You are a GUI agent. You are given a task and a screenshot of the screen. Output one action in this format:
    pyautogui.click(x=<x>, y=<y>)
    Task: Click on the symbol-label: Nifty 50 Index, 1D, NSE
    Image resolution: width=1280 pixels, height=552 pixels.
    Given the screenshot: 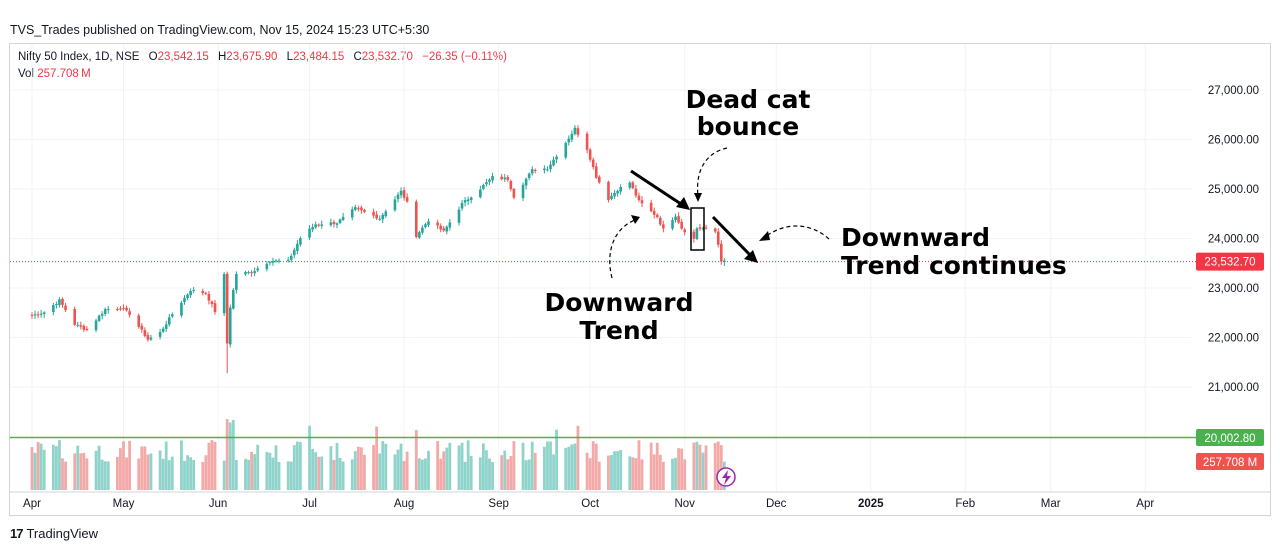 What is the action you would take?
    pyautogui.click(x=79, y=57)
    